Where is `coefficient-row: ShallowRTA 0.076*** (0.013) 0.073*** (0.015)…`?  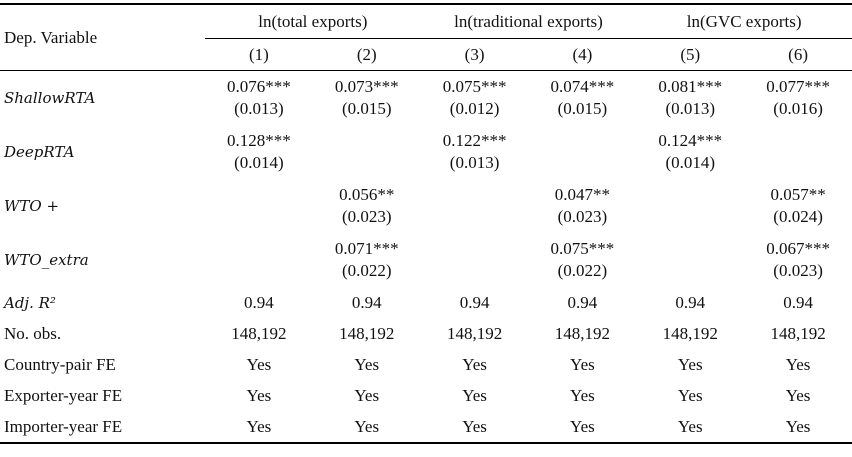 coefficient-row: ShallowRTA 0.076*** (0.013) 0.073*** (0.015)… is located at coordinates (426, 98).